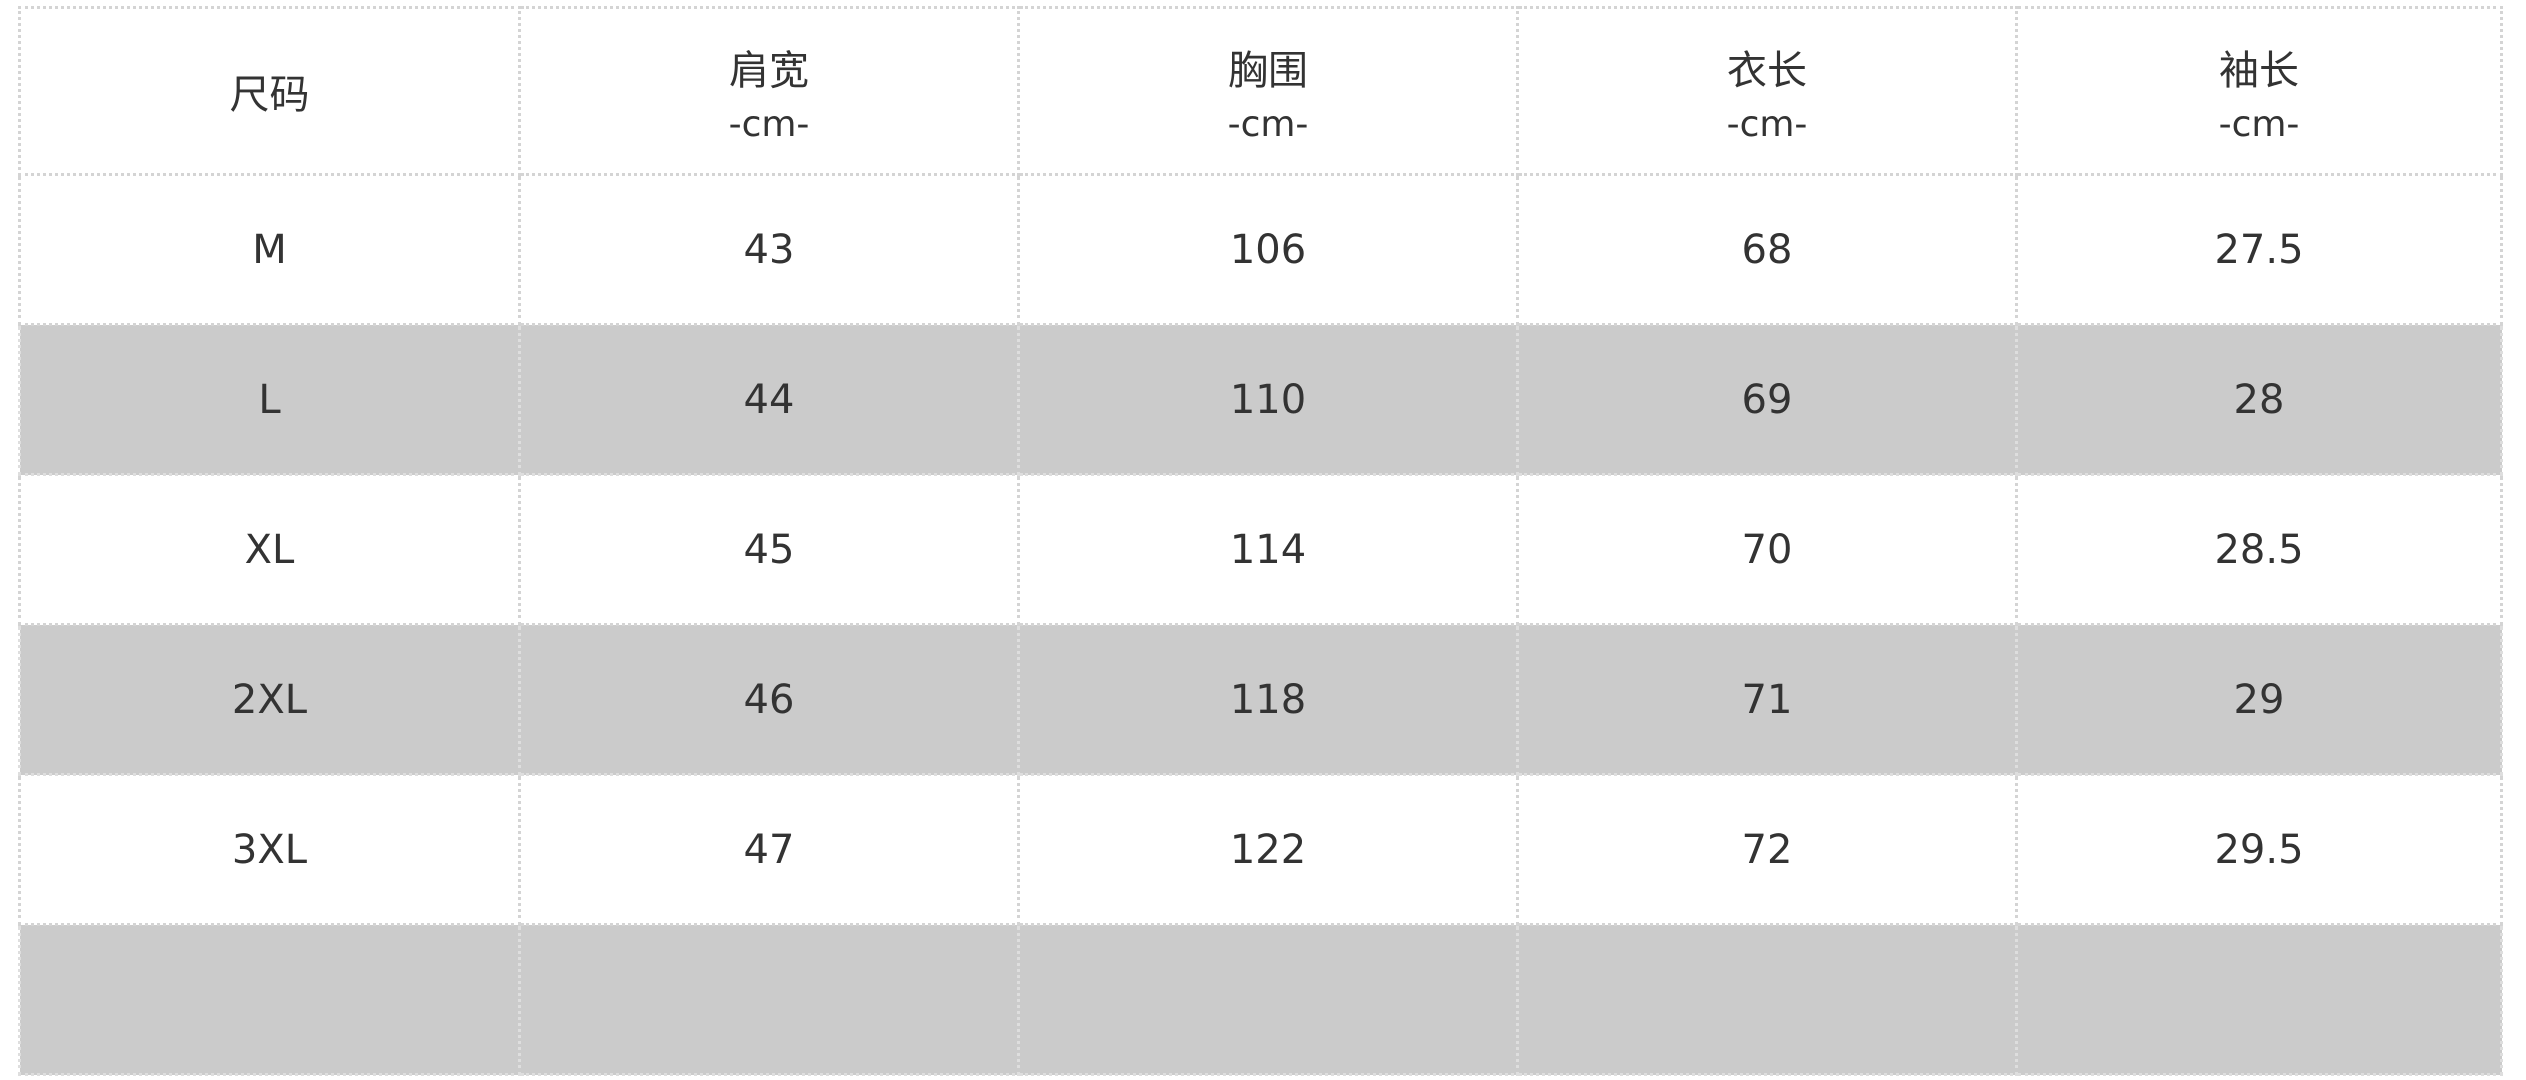 This screenshot has width=2526, height=1080. What do you see at coordinates (1767, 249) in the screenshot?
I see `cell-length: 68` at bounding box center [1767, 249].